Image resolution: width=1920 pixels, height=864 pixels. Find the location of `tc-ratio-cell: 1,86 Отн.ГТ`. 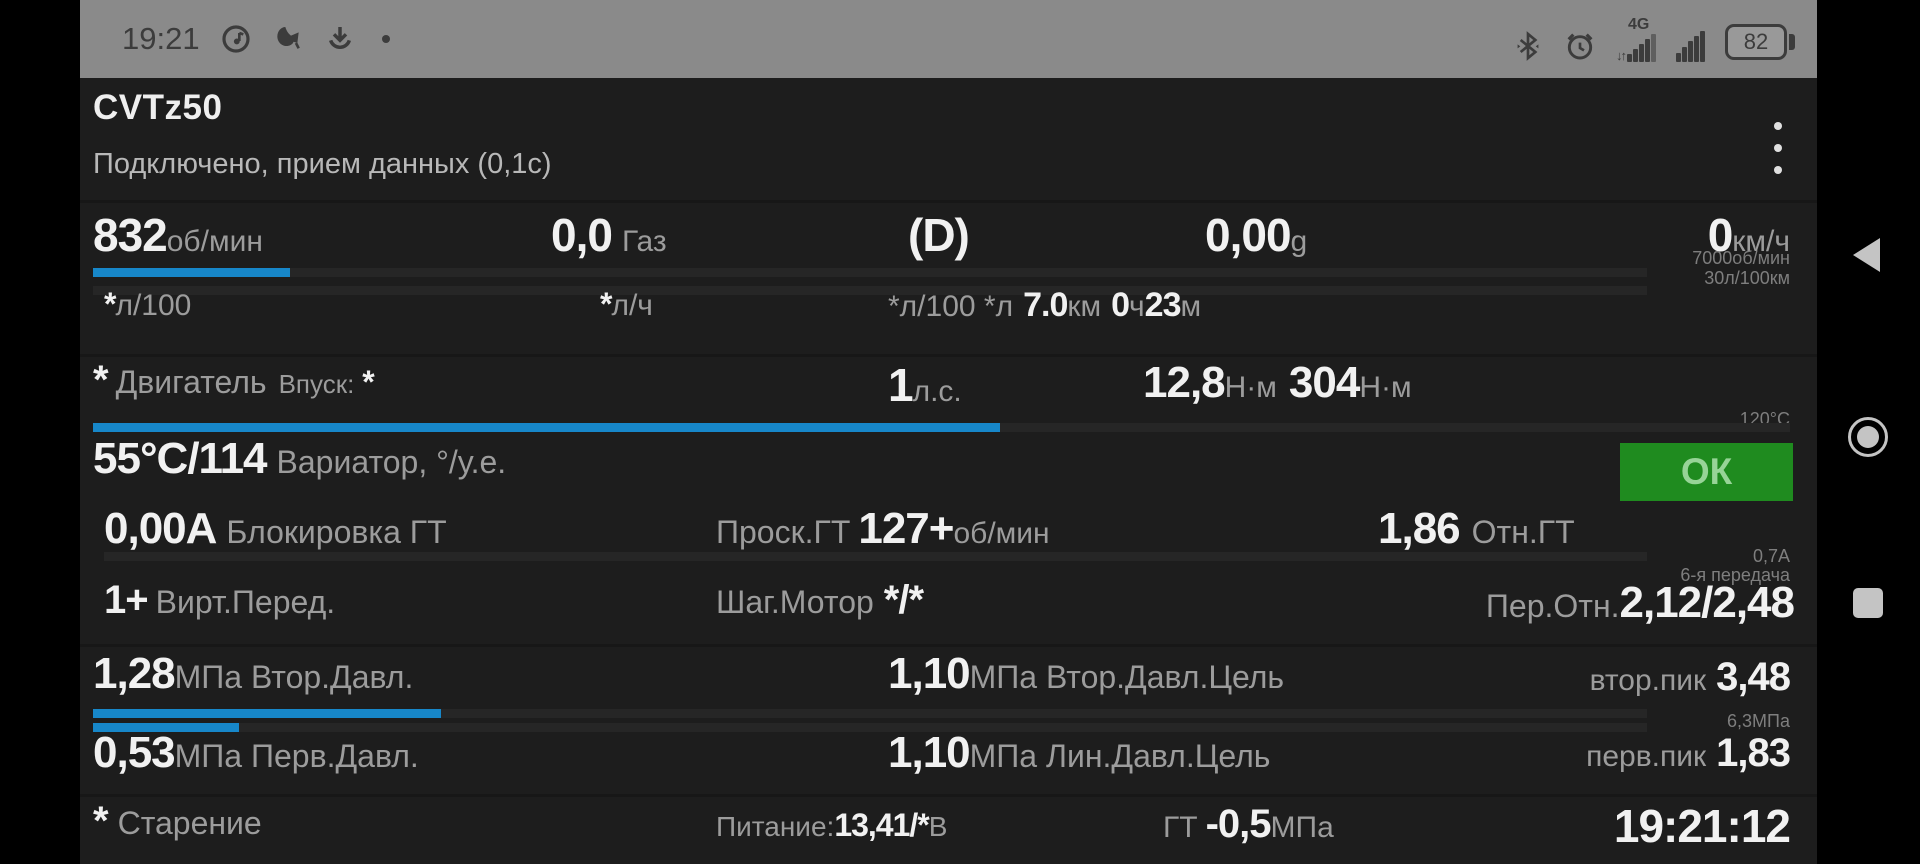

tc-ratio-cell: 1,86 Отн.ГТ is located at coordinates (1476, 529).